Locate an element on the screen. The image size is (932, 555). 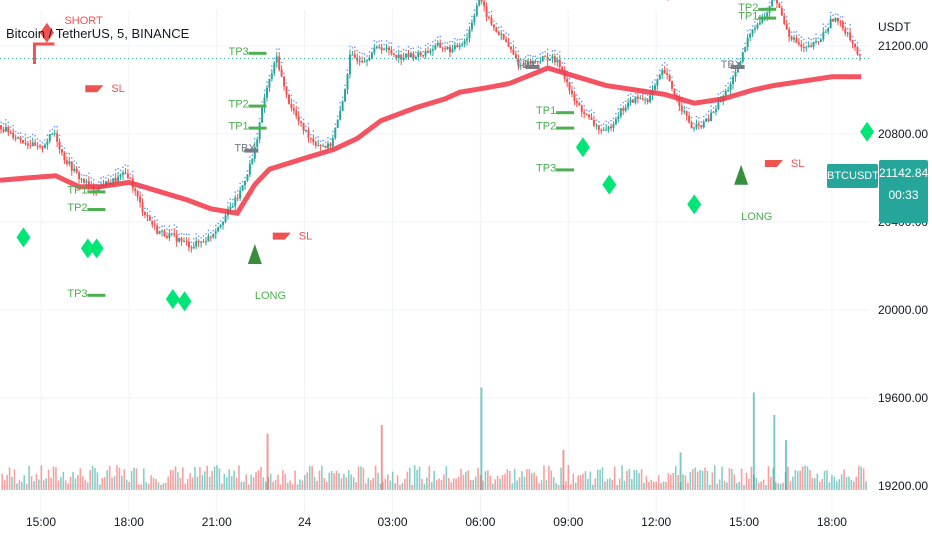
annotation-tp: TP2 is located at coordinates (77, 208).